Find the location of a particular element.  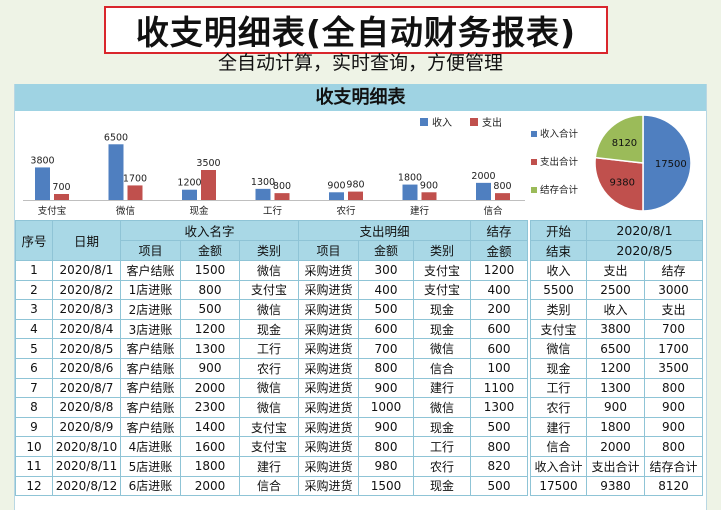

cell-income-amount: 1300 is located at coordinates (210, 348).